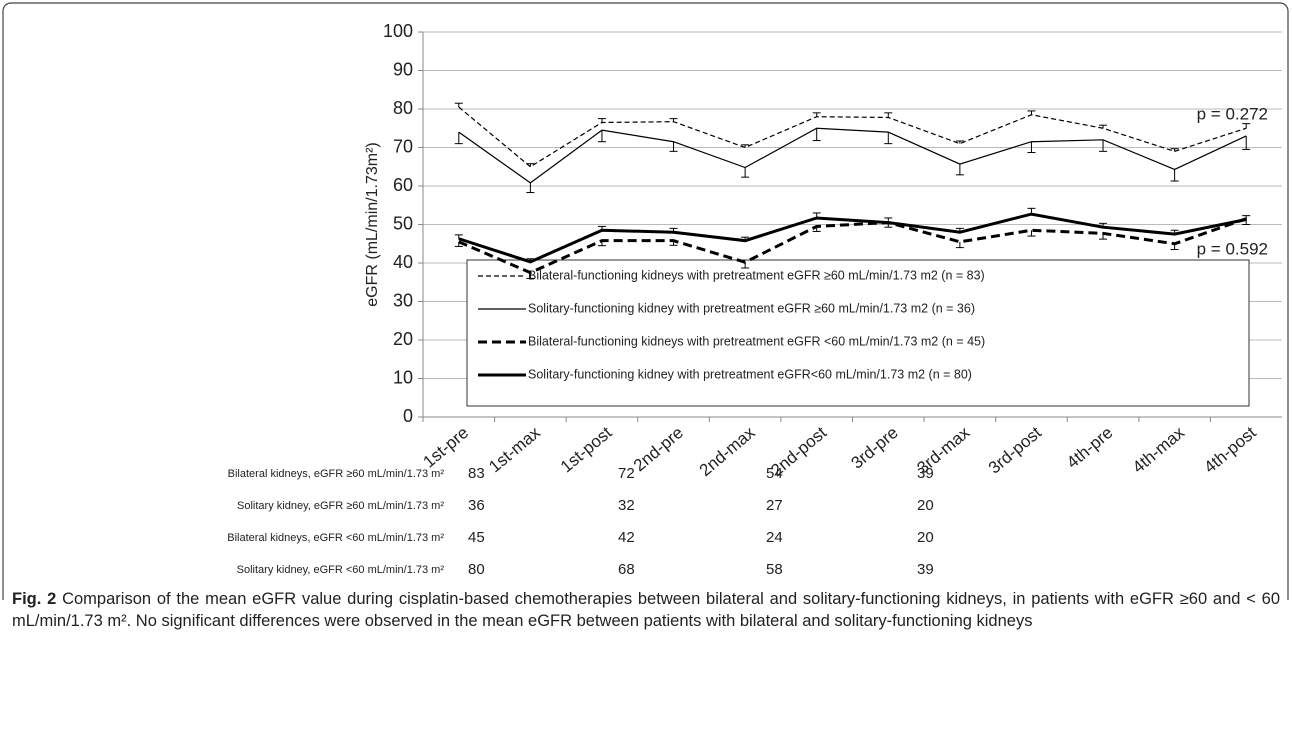  I want to click on table-cell: 32, so click(626, 505).